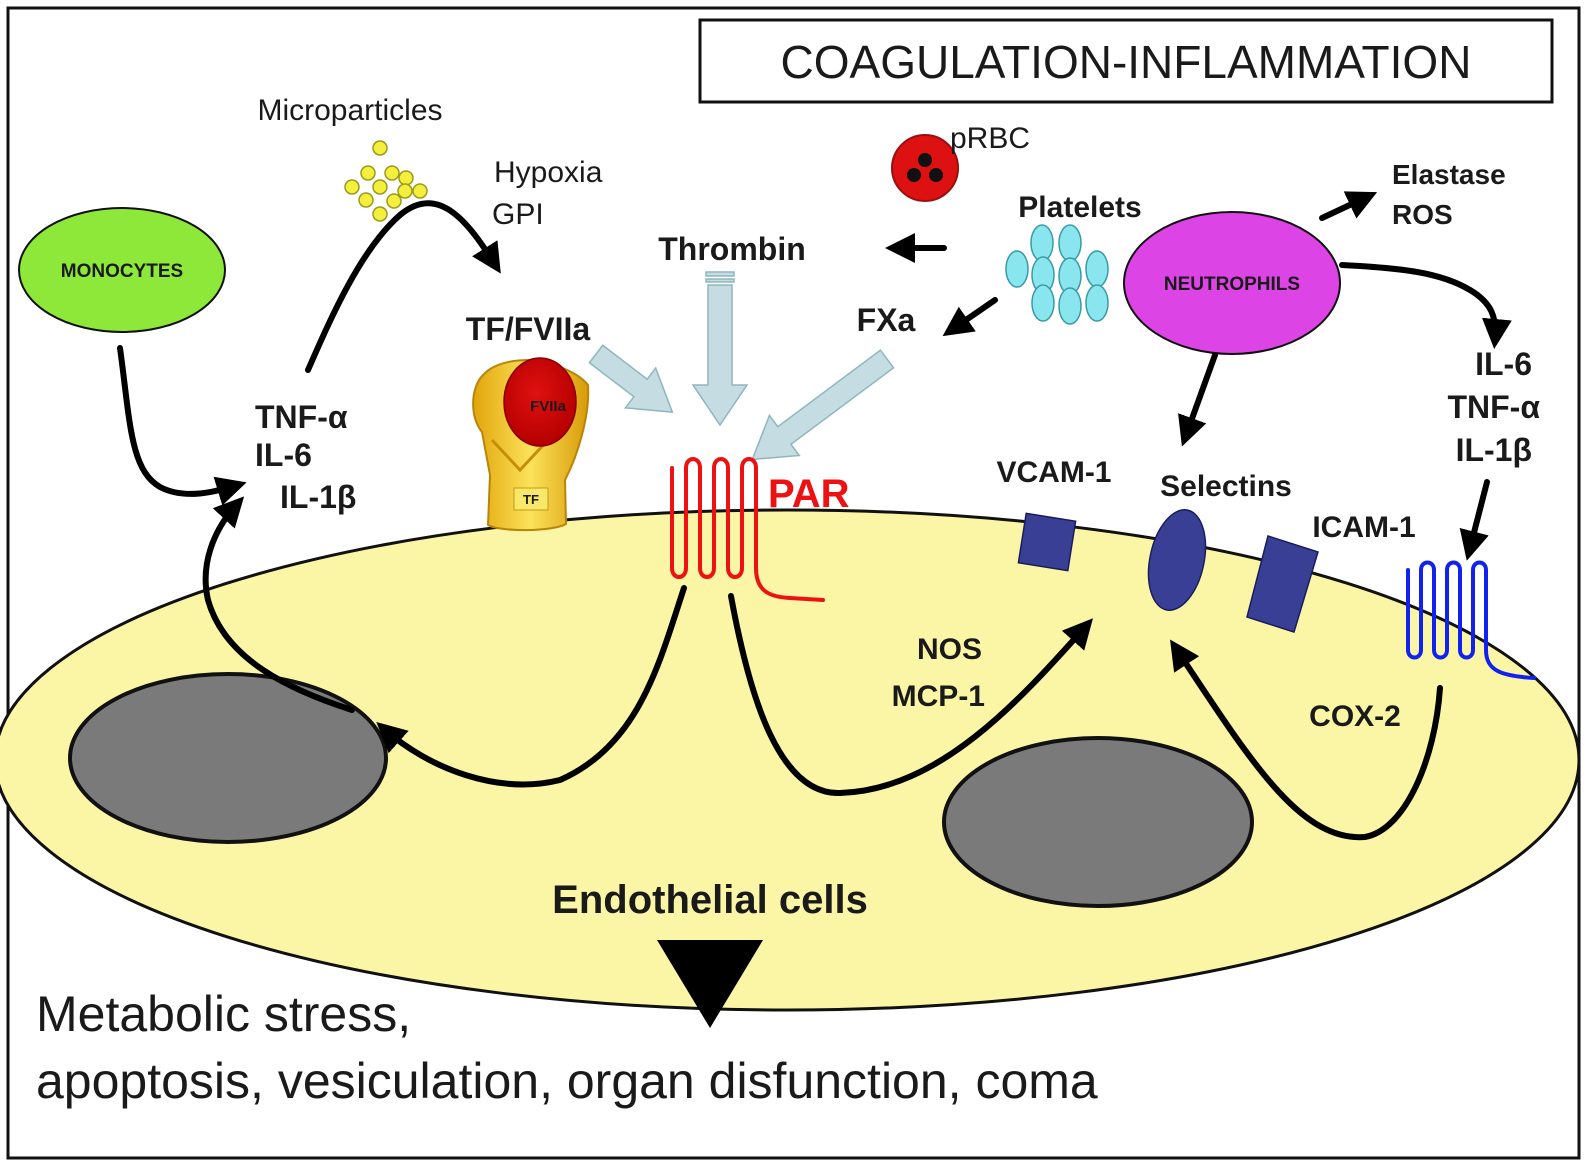 The width and height of the screenshot is (1587, 1166). What do you see at coordinates (548, 406) in the screenshot?
I see `fviia-small-label: FVIIa` at bounding box center [548, 406].